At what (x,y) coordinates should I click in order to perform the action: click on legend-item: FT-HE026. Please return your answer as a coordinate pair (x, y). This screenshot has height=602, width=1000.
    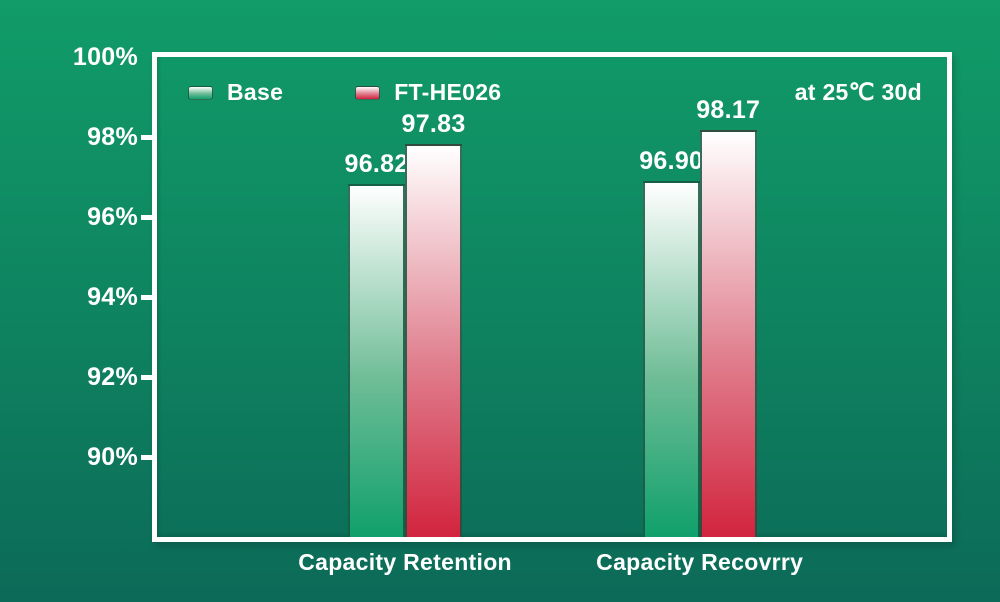
    Looking at the image, I should click on (428, 92).